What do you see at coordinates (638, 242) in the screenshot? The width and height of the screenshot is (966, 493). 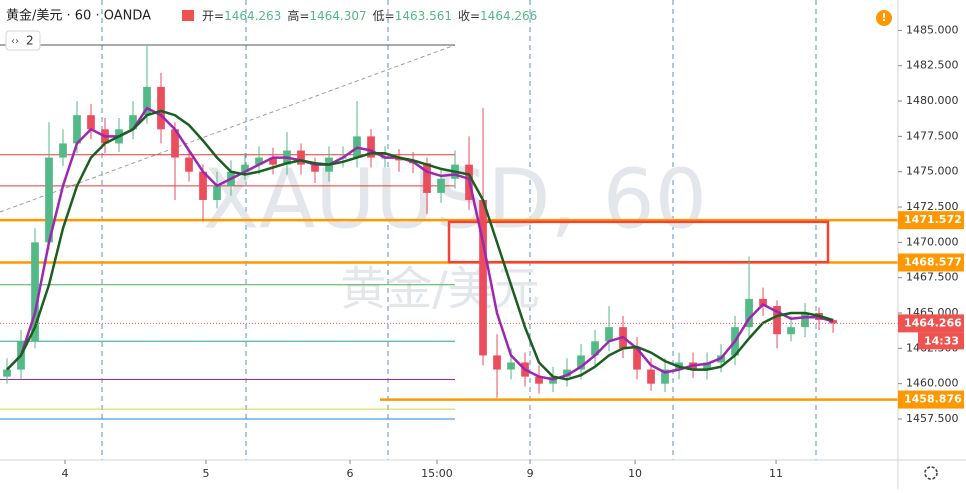 I see `zone-box` at bounding box center [638, 242].